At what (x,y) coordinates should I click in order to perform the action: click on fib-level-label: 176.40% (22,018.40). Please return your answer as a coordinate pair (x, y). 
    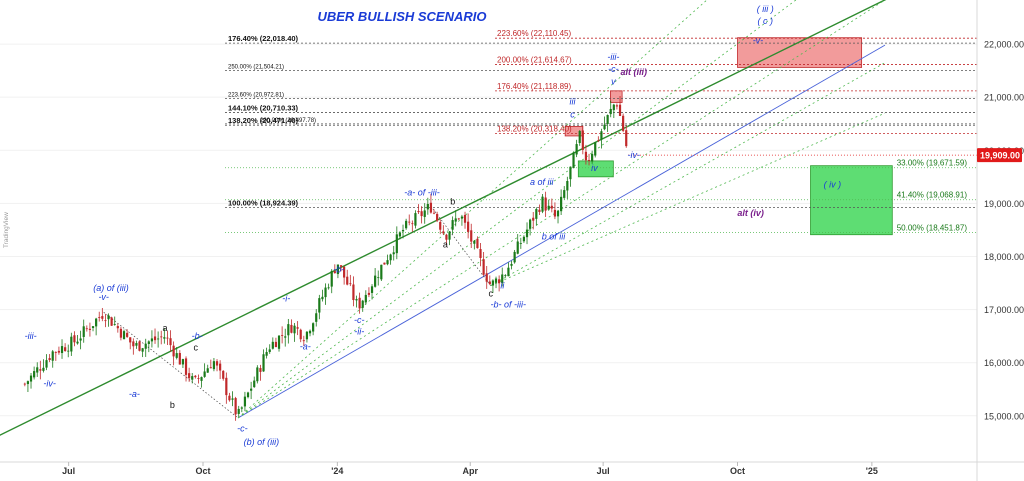
    Looking at the image, I should click on (263, 38).